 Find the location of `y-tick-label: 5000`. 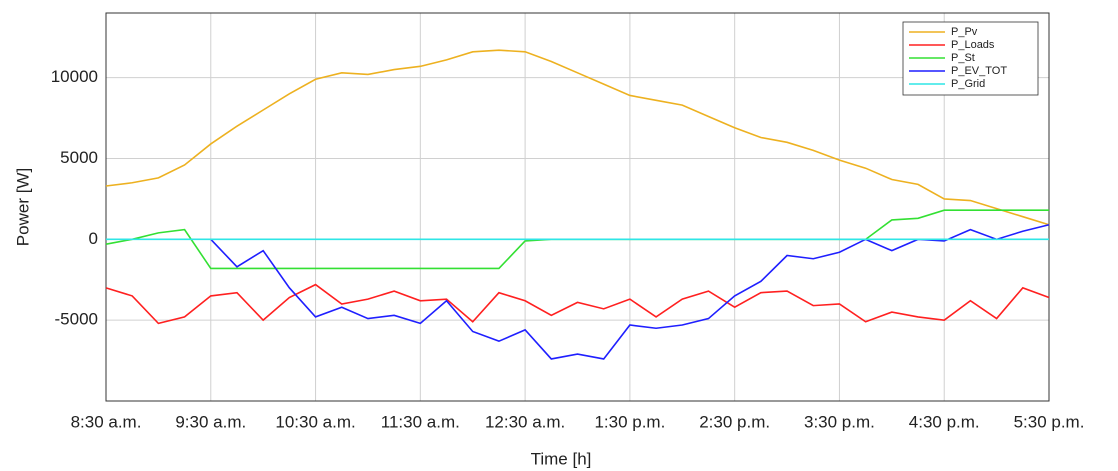

y-tick-label: 5000 is located at coordinates (79, 157).